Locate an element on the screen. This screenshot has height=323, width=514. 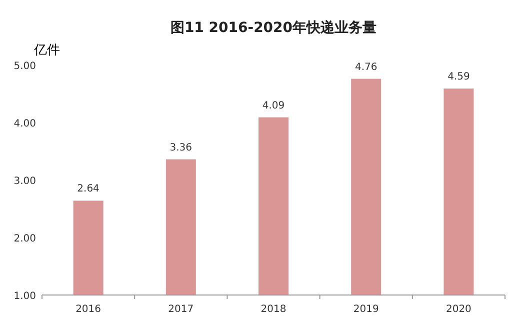
y-tick-label: 1.00 is located at coordinates (25, 296).